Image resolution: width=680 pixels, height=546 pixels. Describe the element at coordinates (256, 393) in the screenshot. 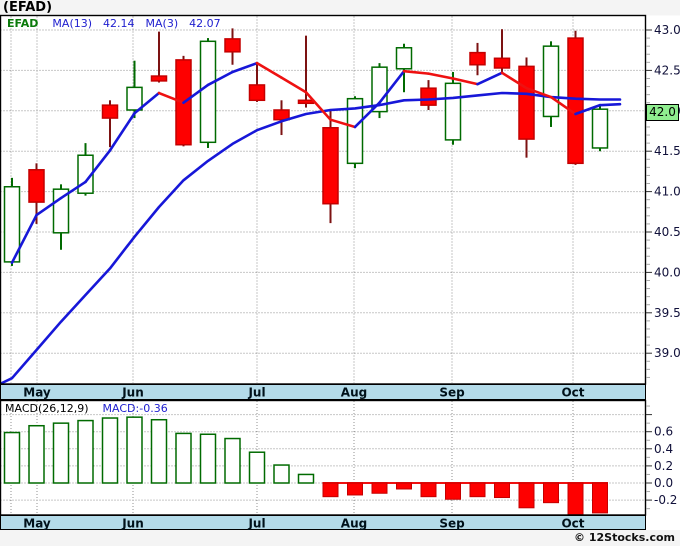

I see `month-label: Jul` at that location.